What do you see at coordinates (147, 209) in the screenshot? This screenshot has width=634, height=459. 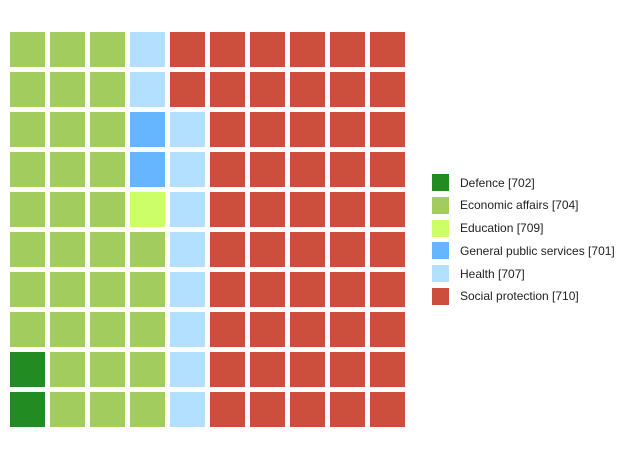 I see `waffle-cell-education` at bounding box center [147, 209].